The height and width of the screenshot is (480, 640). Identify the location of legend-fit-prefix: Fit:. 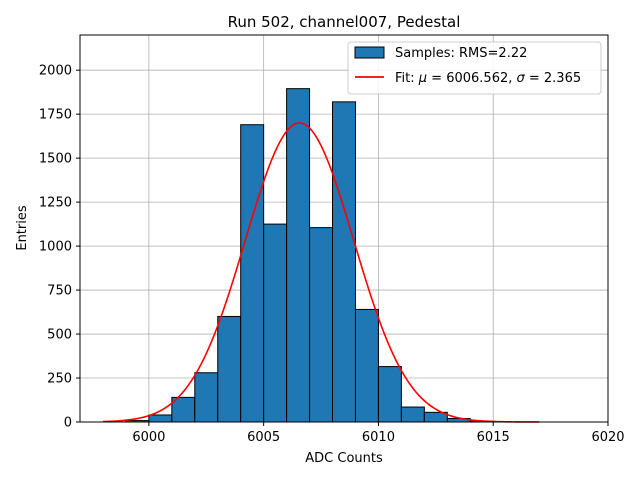
(407, 78).